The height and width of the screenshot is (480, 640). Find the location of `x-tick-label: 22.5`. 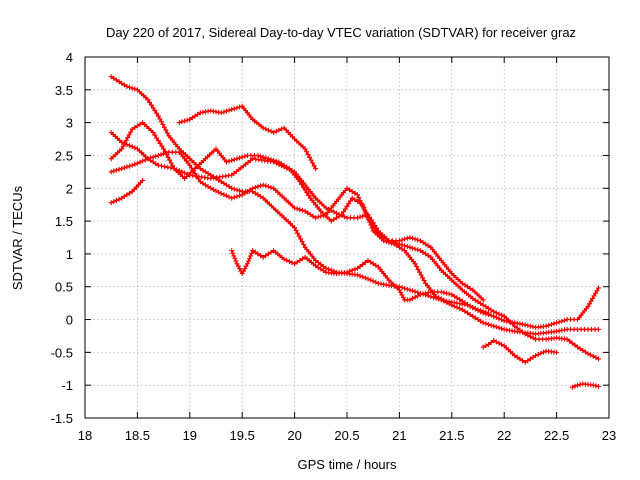

x-tick-label: 22.5 is located at coordinates (556, 435).